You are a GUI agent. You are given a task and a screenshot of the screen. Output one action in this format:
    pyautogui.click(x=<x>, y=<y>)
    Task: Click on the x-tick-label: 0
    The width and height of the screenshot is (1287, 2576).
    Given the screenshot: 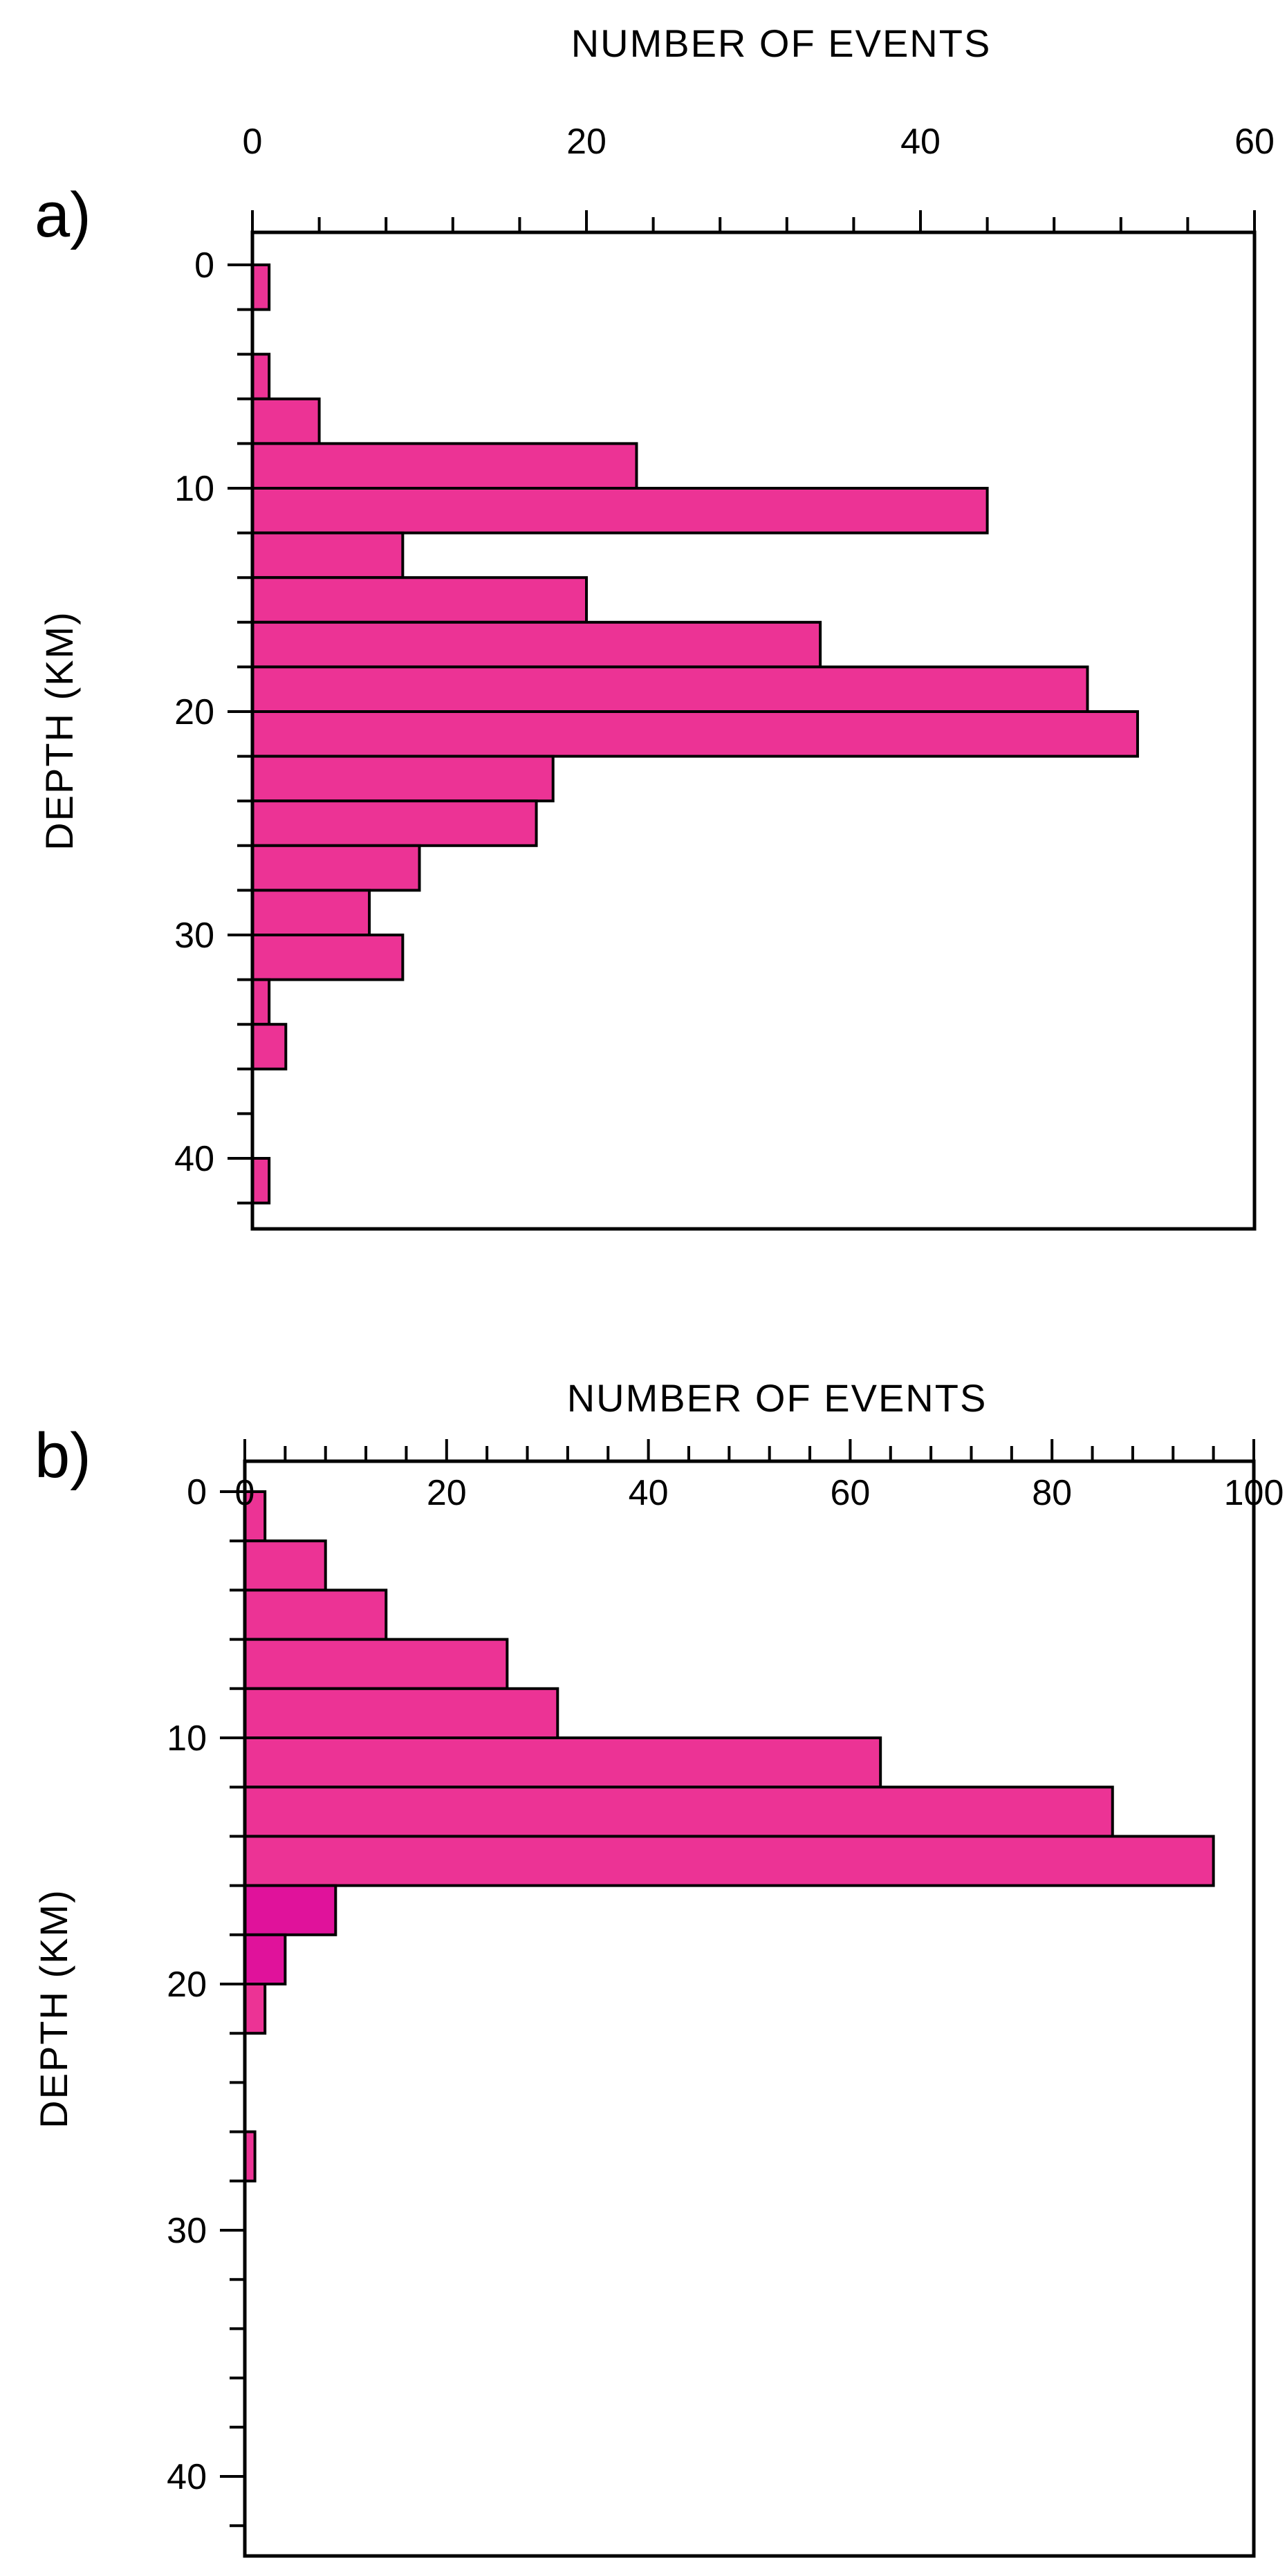 What is the action you would take?
    pyautogui.click(x=253, y=142)
    